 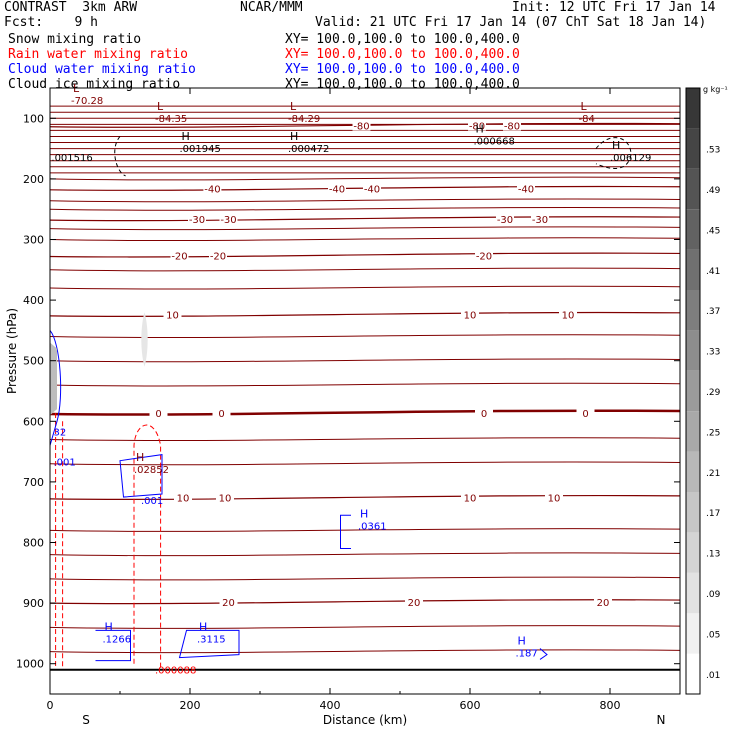 I want to click on colorbar-label: .09, so click(x=713, y=595).